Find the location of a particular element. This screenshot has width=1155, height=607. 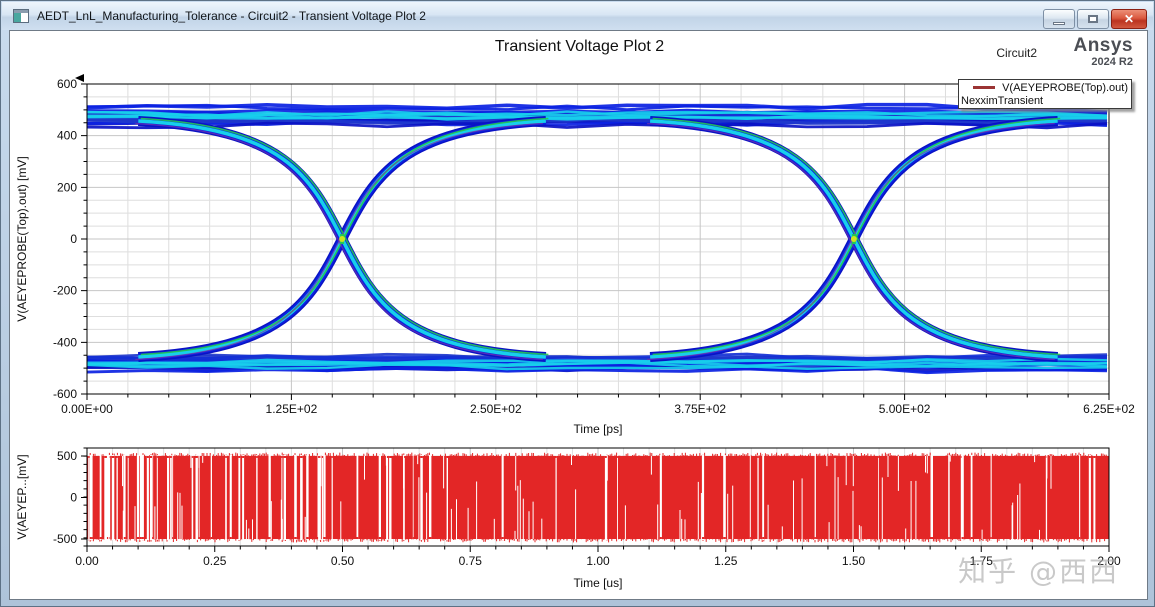

minimize-button is located at coordinates (1059, 19).